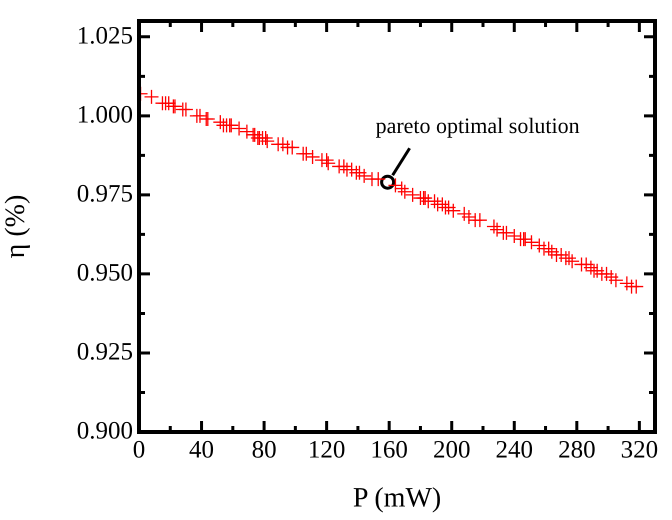 The width and height of the screenshot is (672, 520). Describe the element at coordinates (264, 450) in the screenshot. I see `x-tick-label: 80` at that location.